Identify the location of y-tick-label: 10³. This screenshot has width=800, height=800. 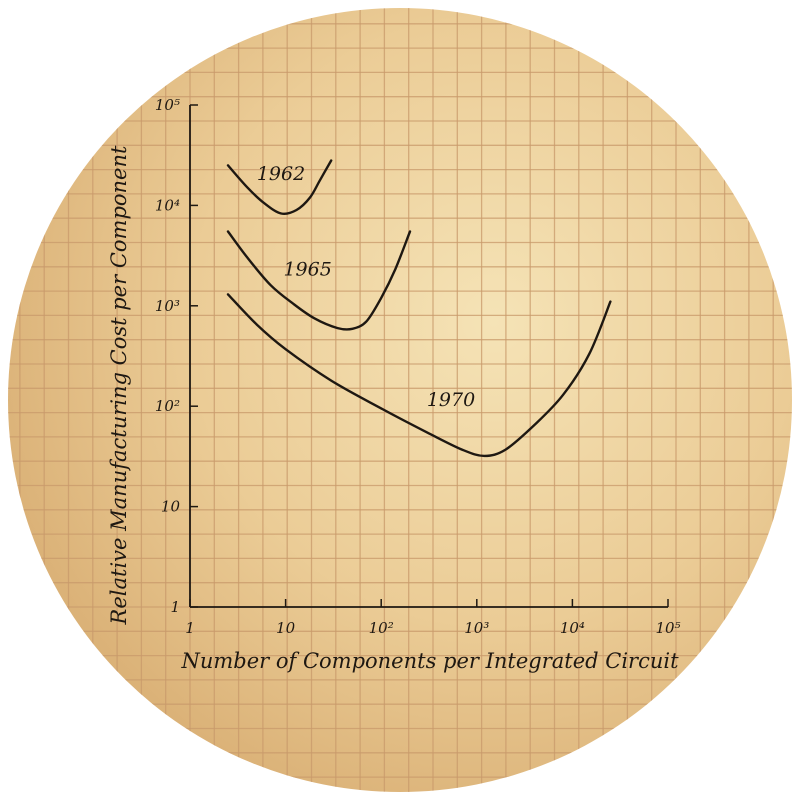
(167, 306).